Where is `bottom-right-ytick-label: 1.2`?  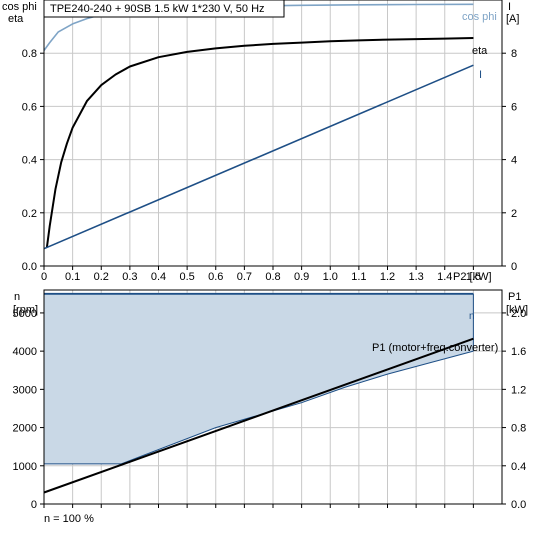 bottom-right-ytick-label: 1.2 is located at coordinates (518, 390).